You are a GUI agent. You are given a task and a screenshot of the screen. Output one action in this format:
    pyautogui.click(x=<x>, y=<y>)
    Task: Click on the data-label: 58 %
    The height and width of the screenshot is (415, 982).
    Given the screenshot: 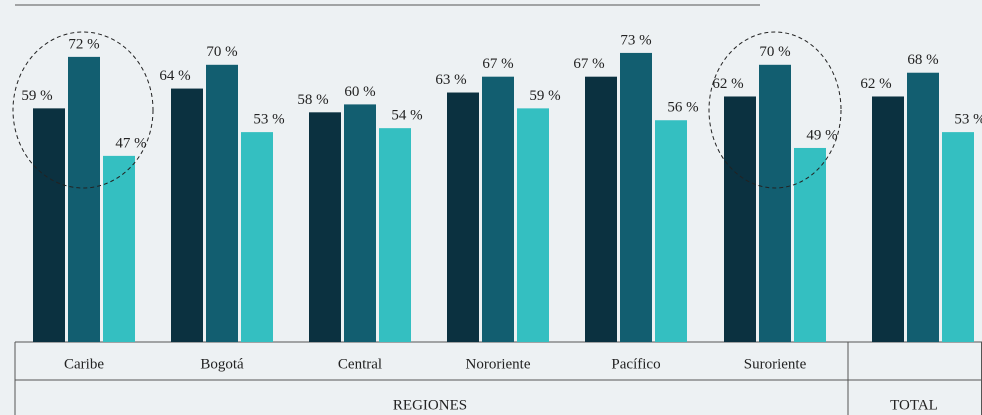 What is the action you would take?
    pyautogui.click(x=312, y=100)
    